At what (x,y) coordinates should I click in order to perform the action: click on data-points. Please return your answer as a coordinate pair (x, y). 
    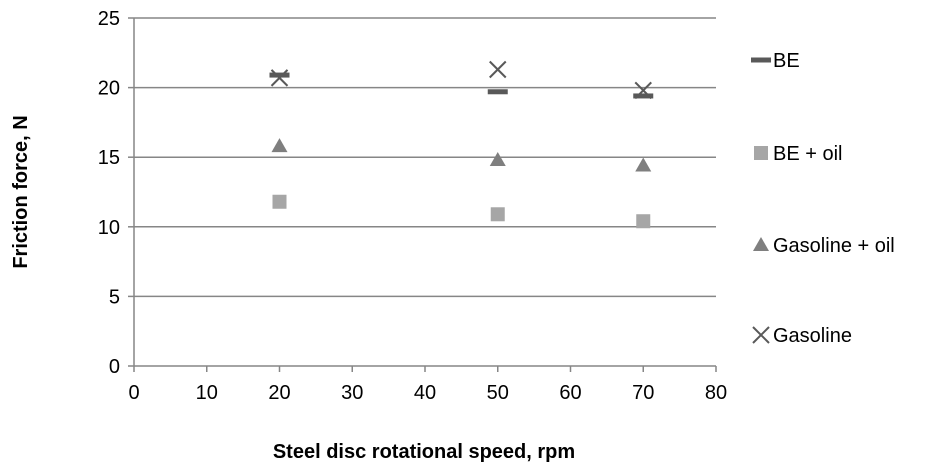
    Looking at the image, I should click on (461, 144).